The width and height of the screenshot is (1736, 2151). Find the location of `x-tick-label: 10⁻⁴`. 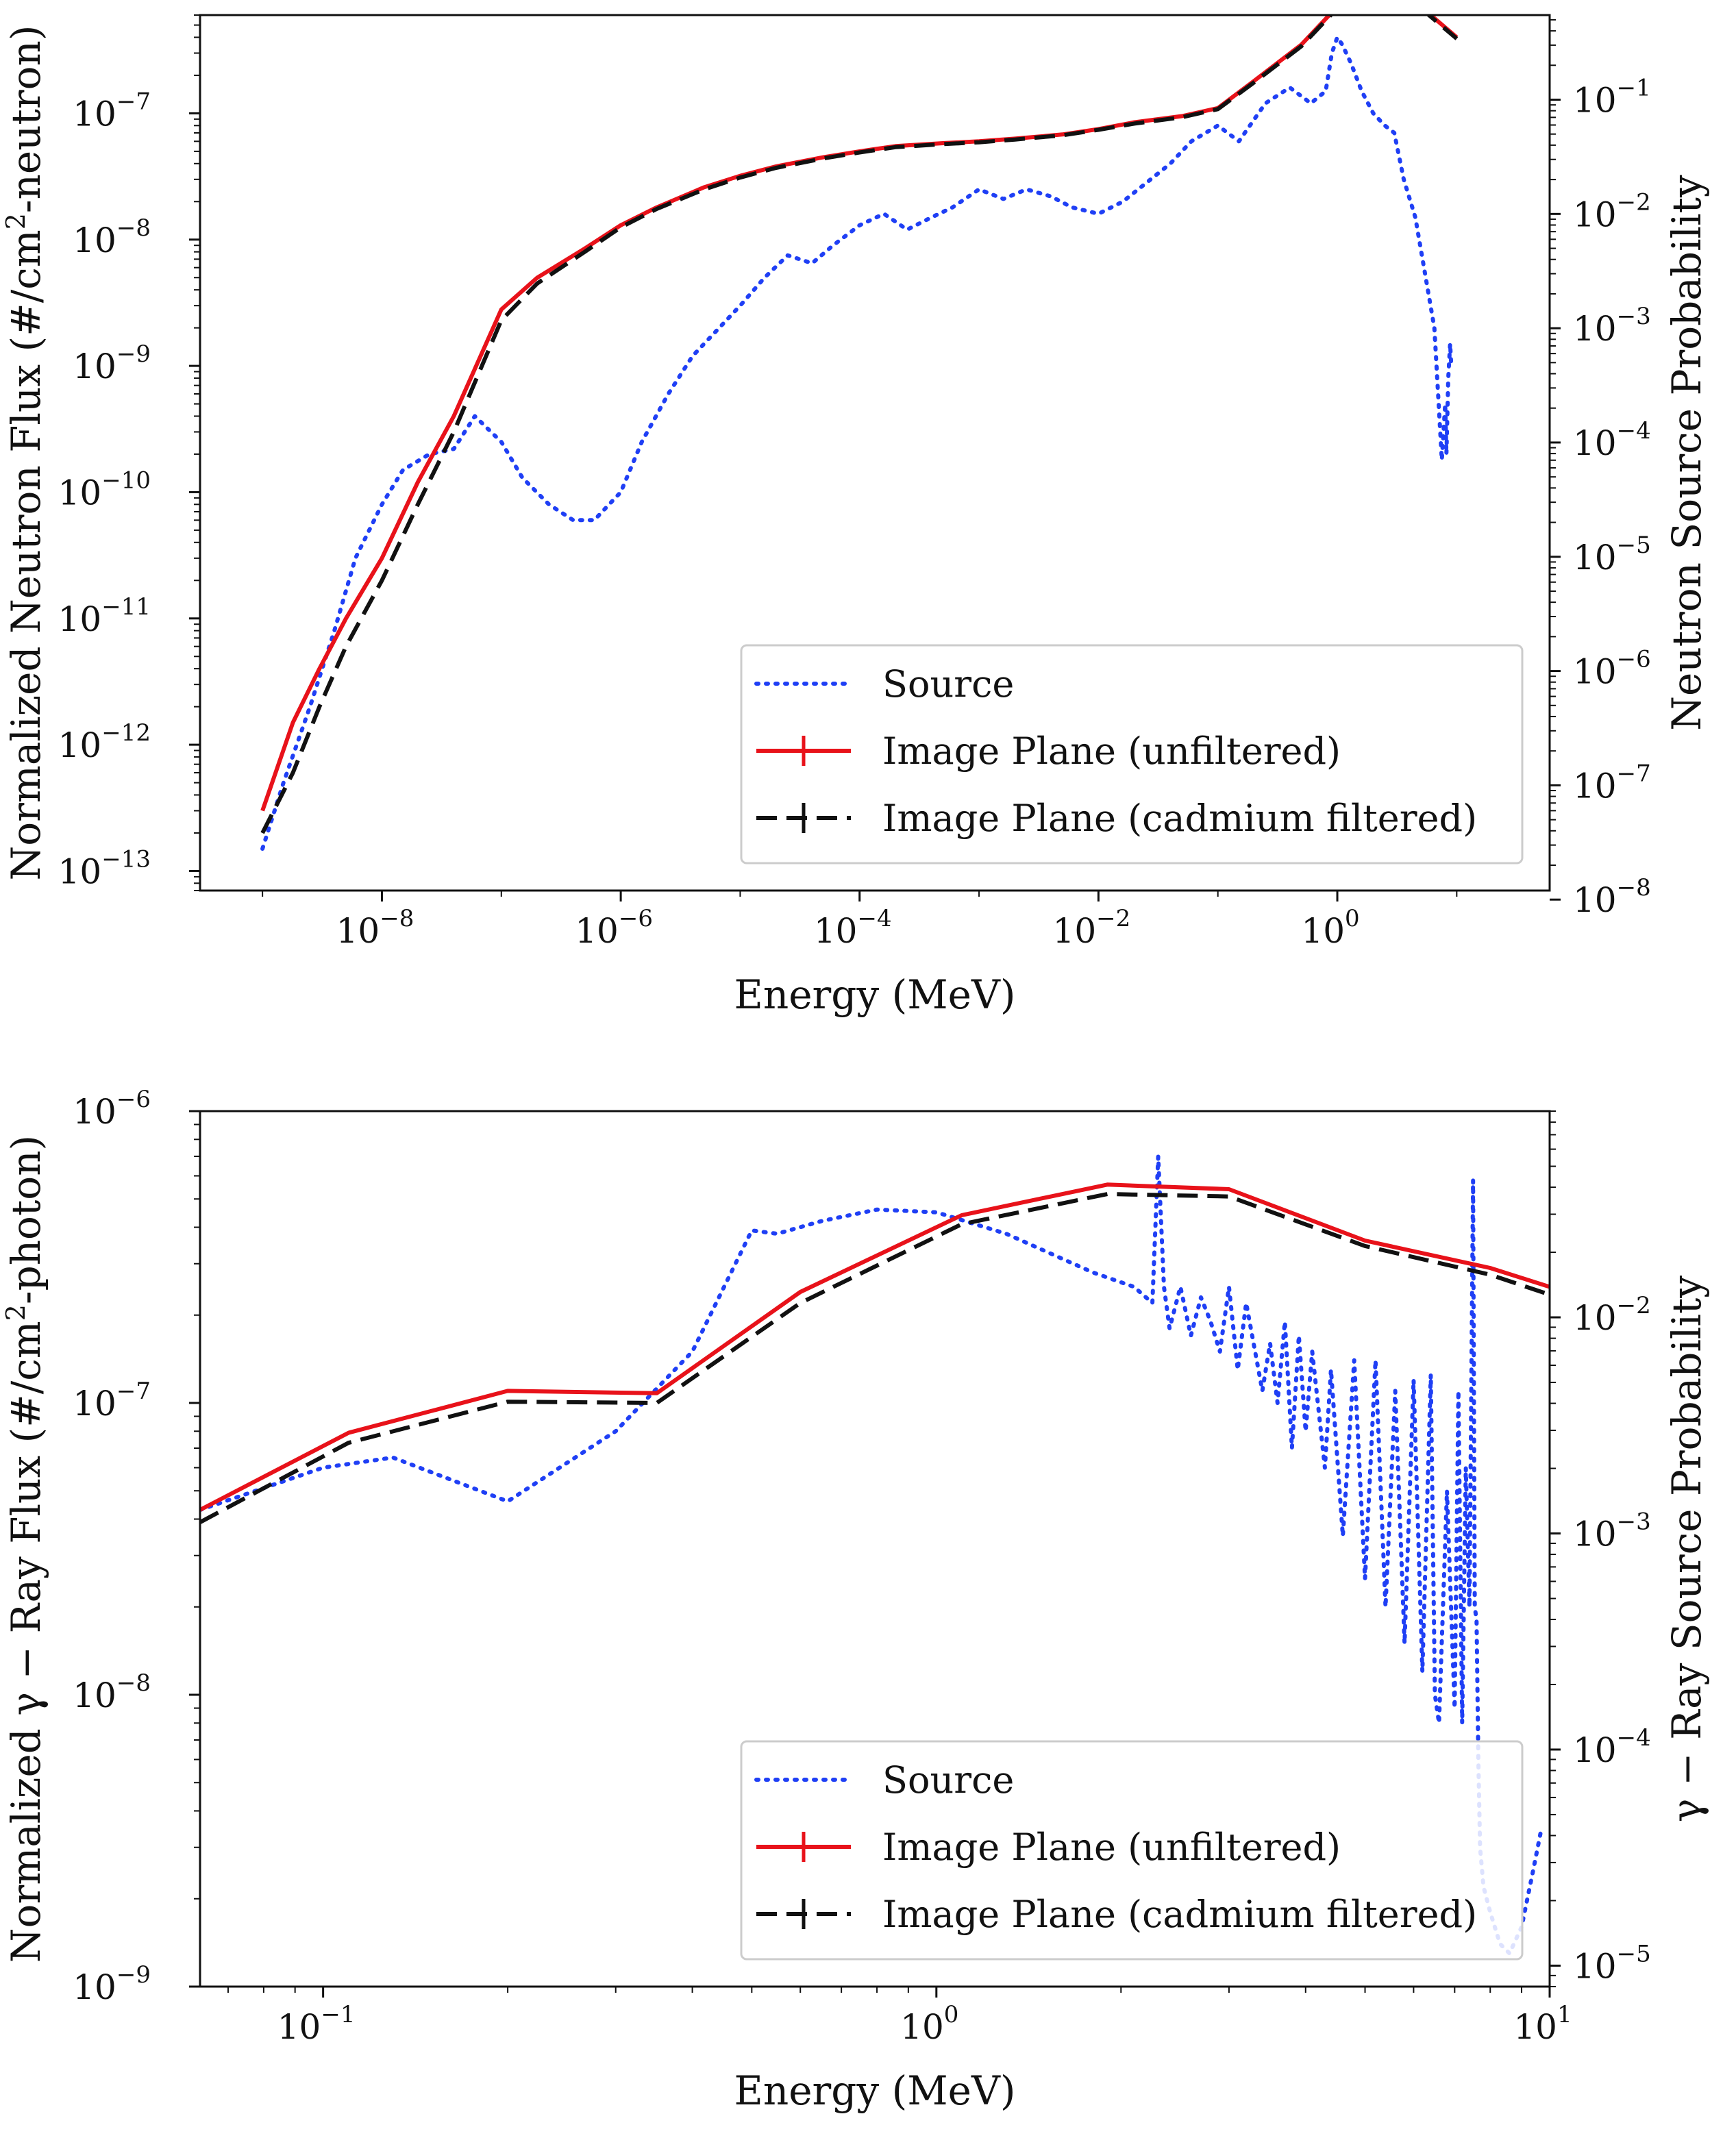

x-tick-label: 10⁻⁴ is located at coordinates (853, 928).